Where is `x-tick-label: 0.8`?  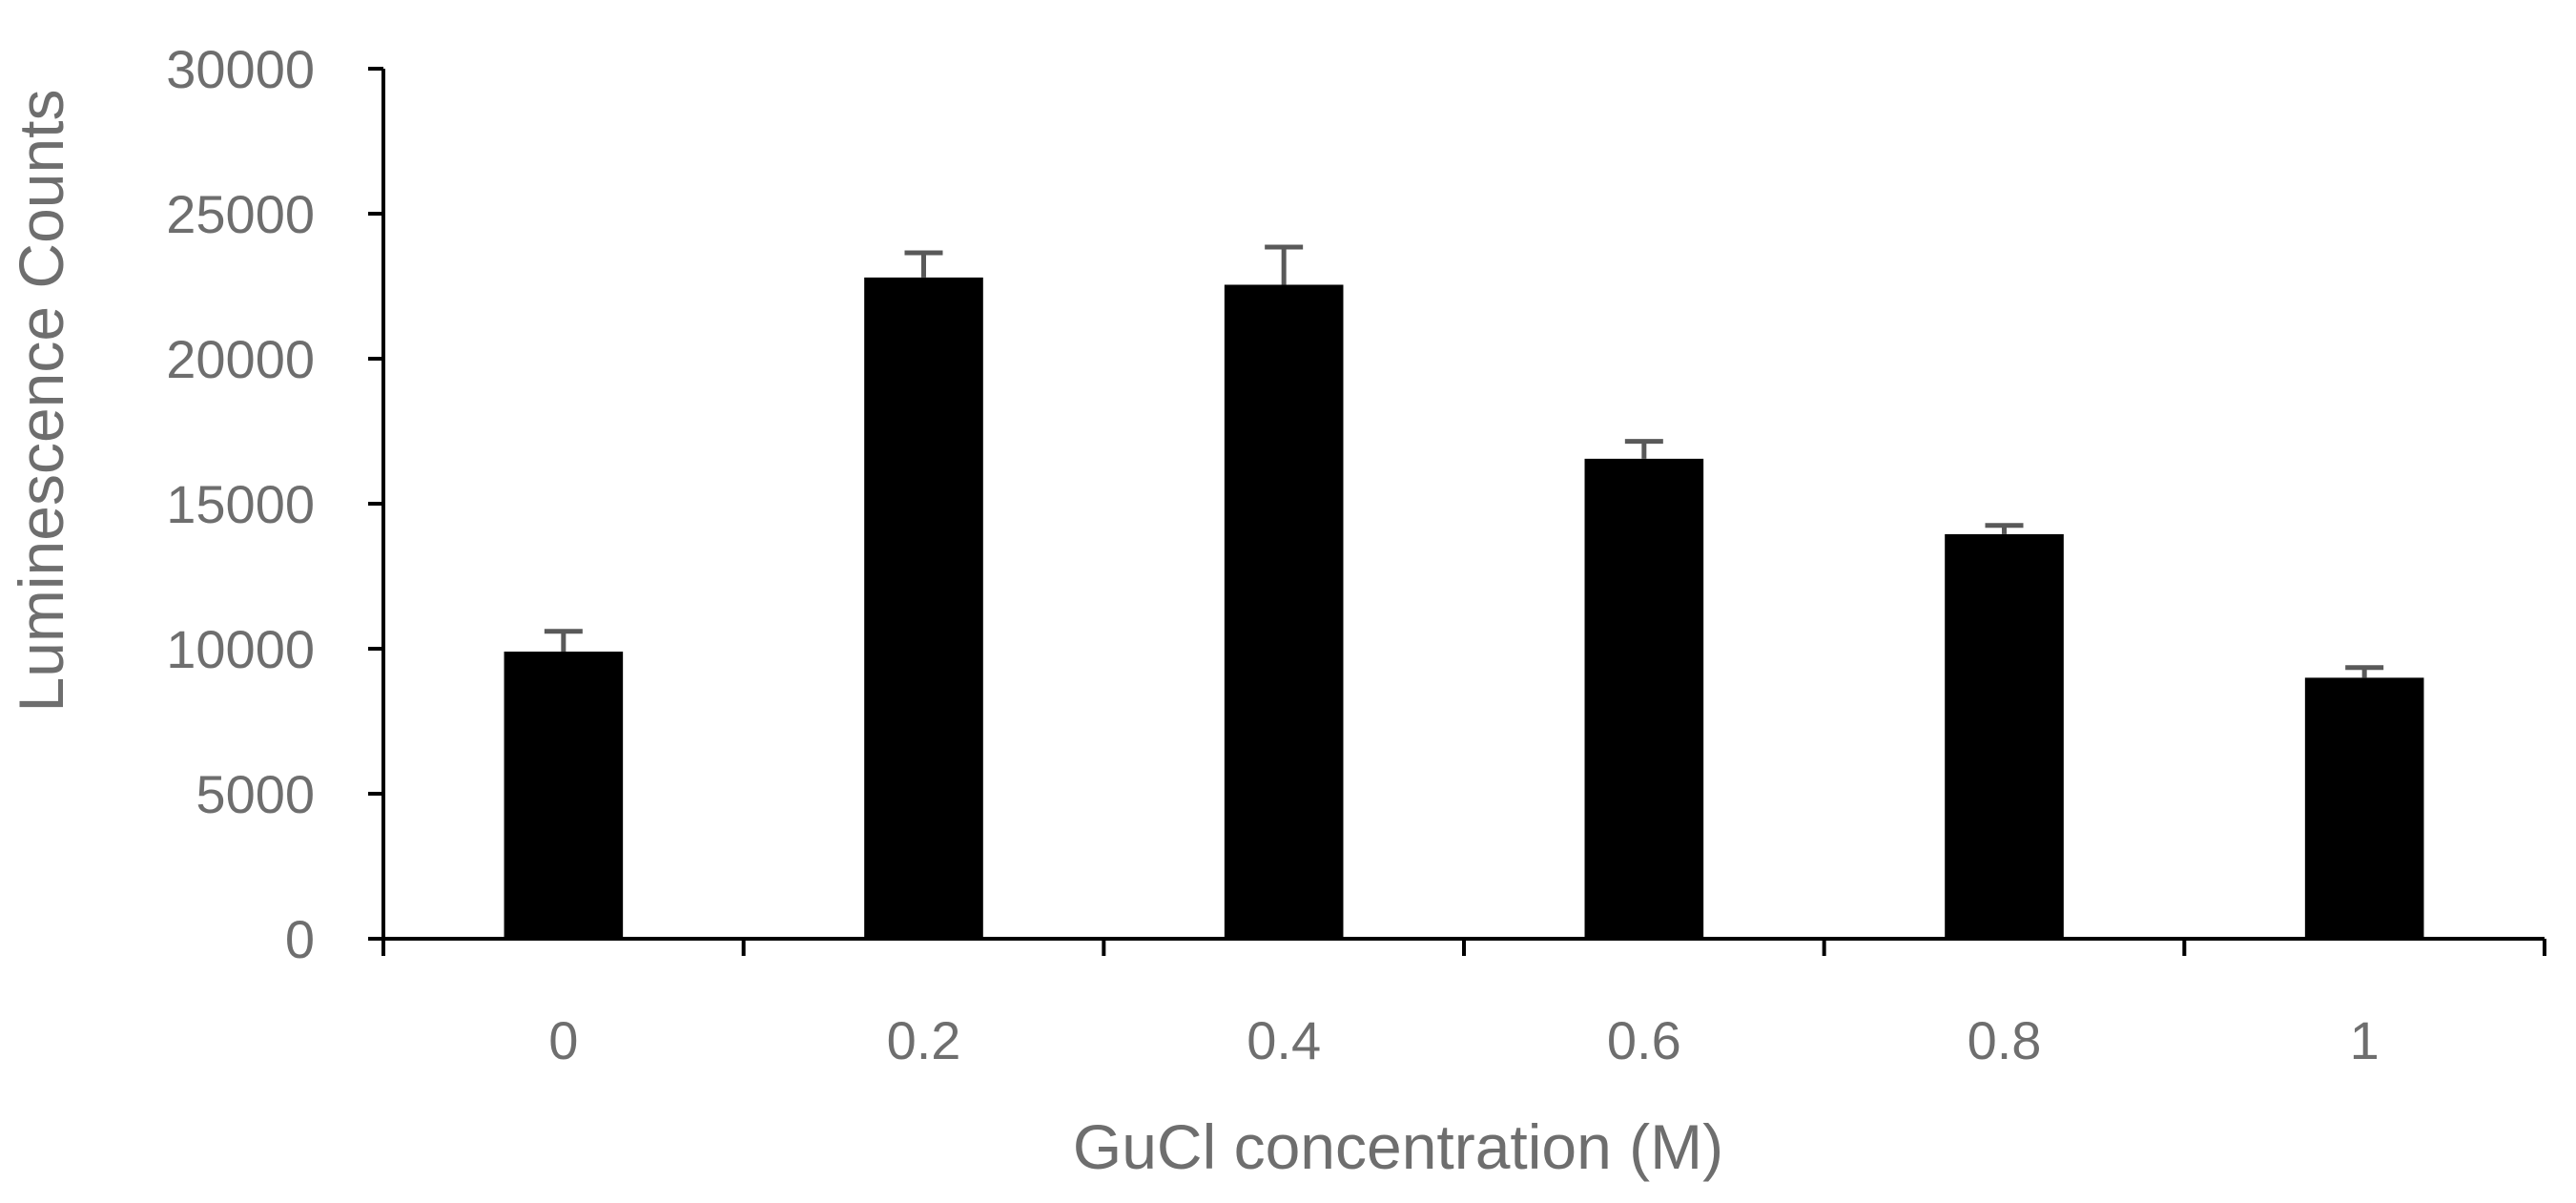 x-tick-label: 0.8 is located at coordinates (2005, 1040).